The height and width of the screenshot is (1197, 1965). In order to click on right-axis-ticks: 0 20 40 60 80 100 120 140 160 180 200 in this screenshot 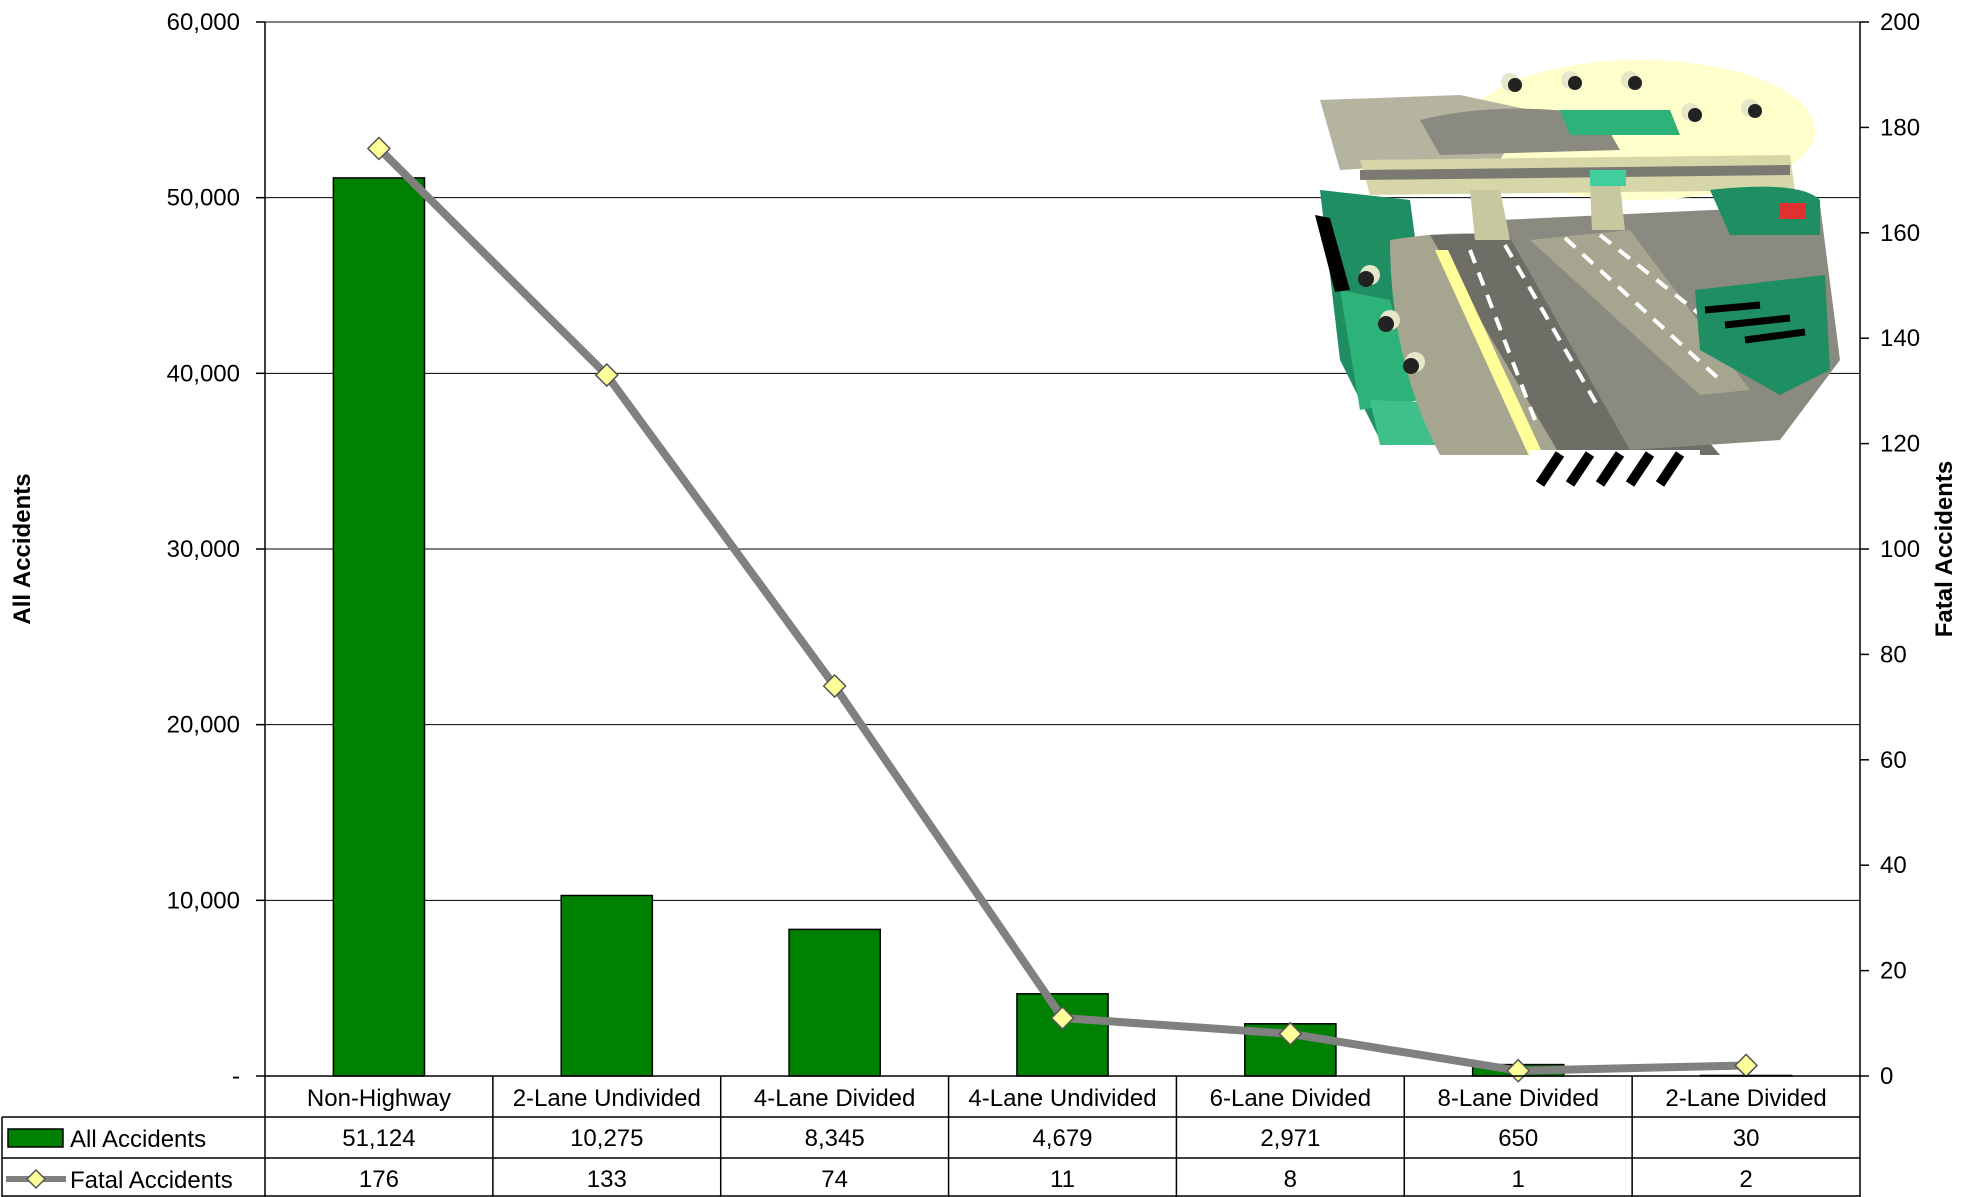, I will do `click(1890, 549)`.